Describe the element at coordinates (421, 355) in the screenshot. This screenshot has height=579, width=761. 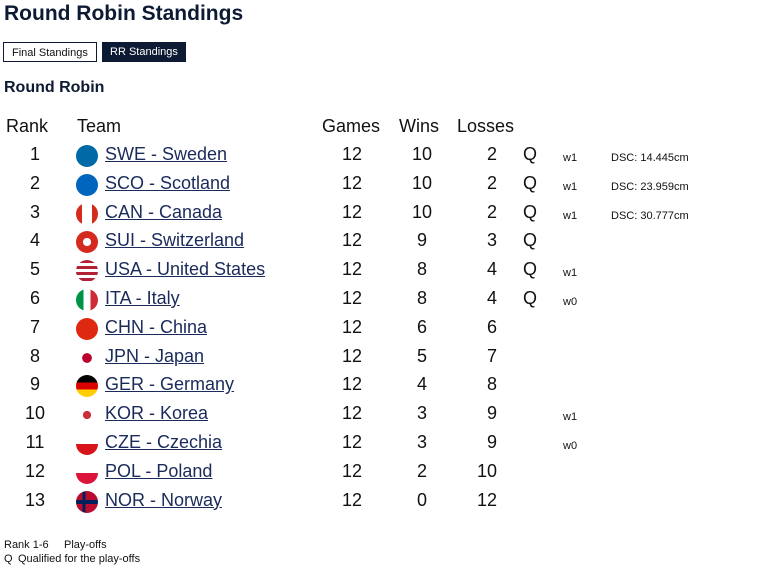
I see `wins: 5` at that location.